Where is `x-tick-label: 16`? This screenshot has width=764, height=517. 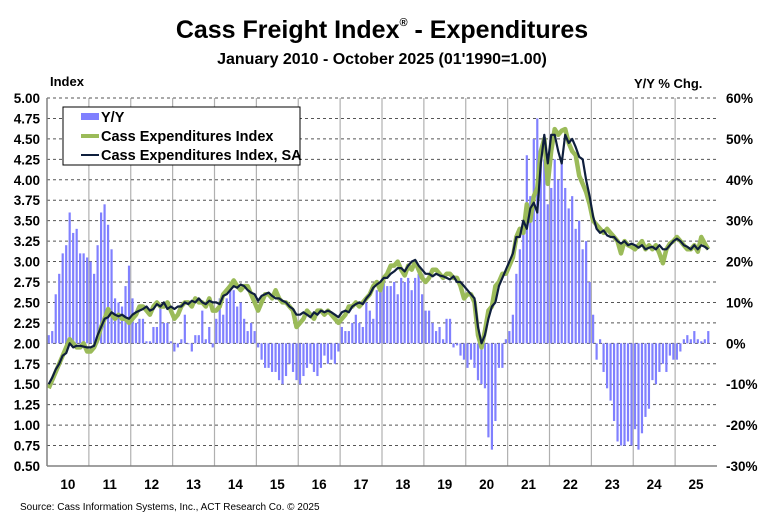
x-tick-label: 16 is located at coordinates (320, 484).